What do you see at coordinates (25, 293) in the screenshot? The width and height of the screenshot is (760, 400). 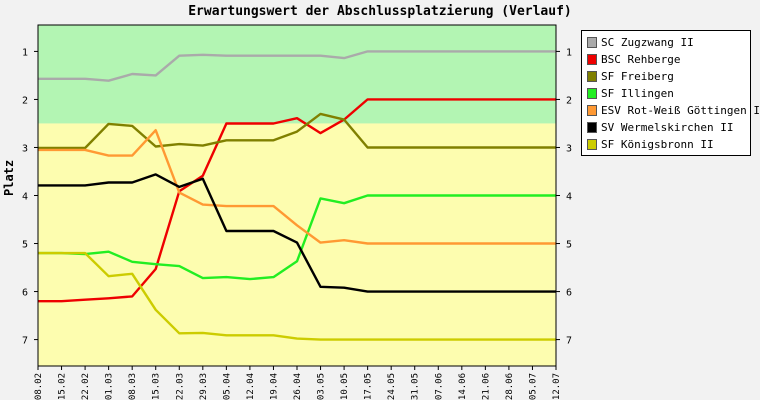 I see `y-tick-label-left: 6` at bounding box center [25, 293].